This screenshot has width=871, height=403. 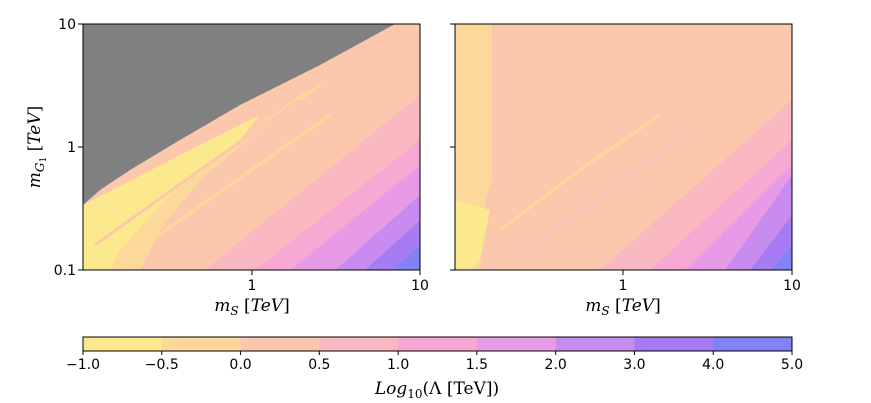 I want to click on colorbar-tick-label: −1.0, so click(x=83, y=365).